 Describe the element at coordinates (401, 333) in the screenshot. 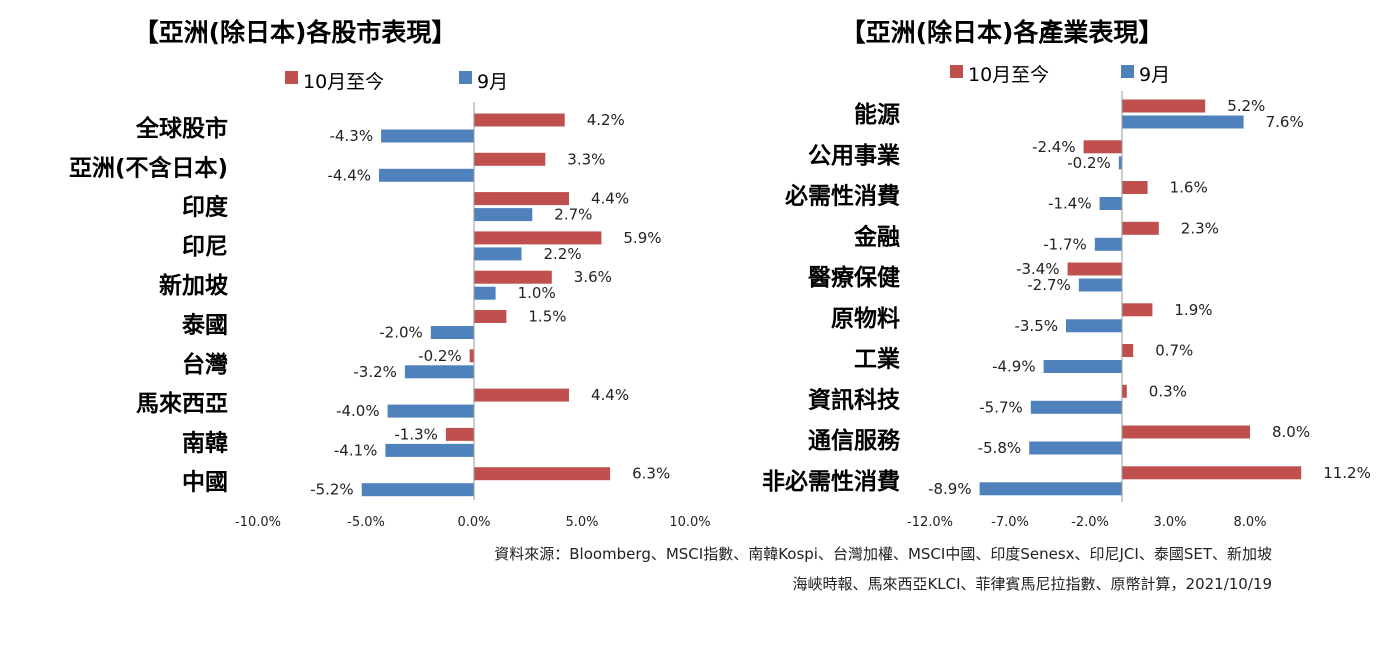

I see `stock-value-label: -2.0%` at that location.